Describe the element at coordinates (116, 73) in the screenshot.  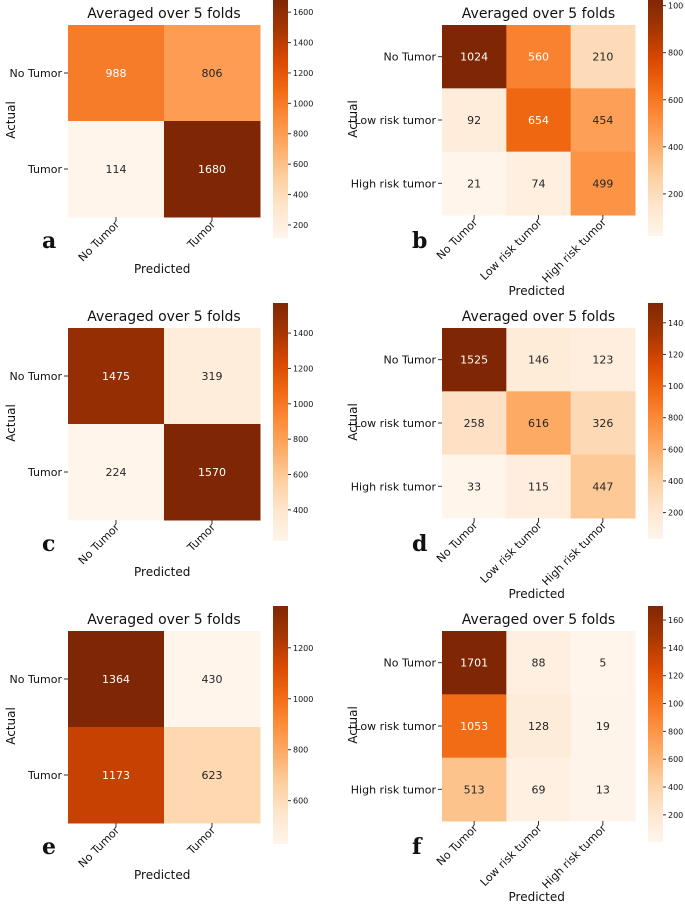
I see `cell-value-label: 988` at that location.